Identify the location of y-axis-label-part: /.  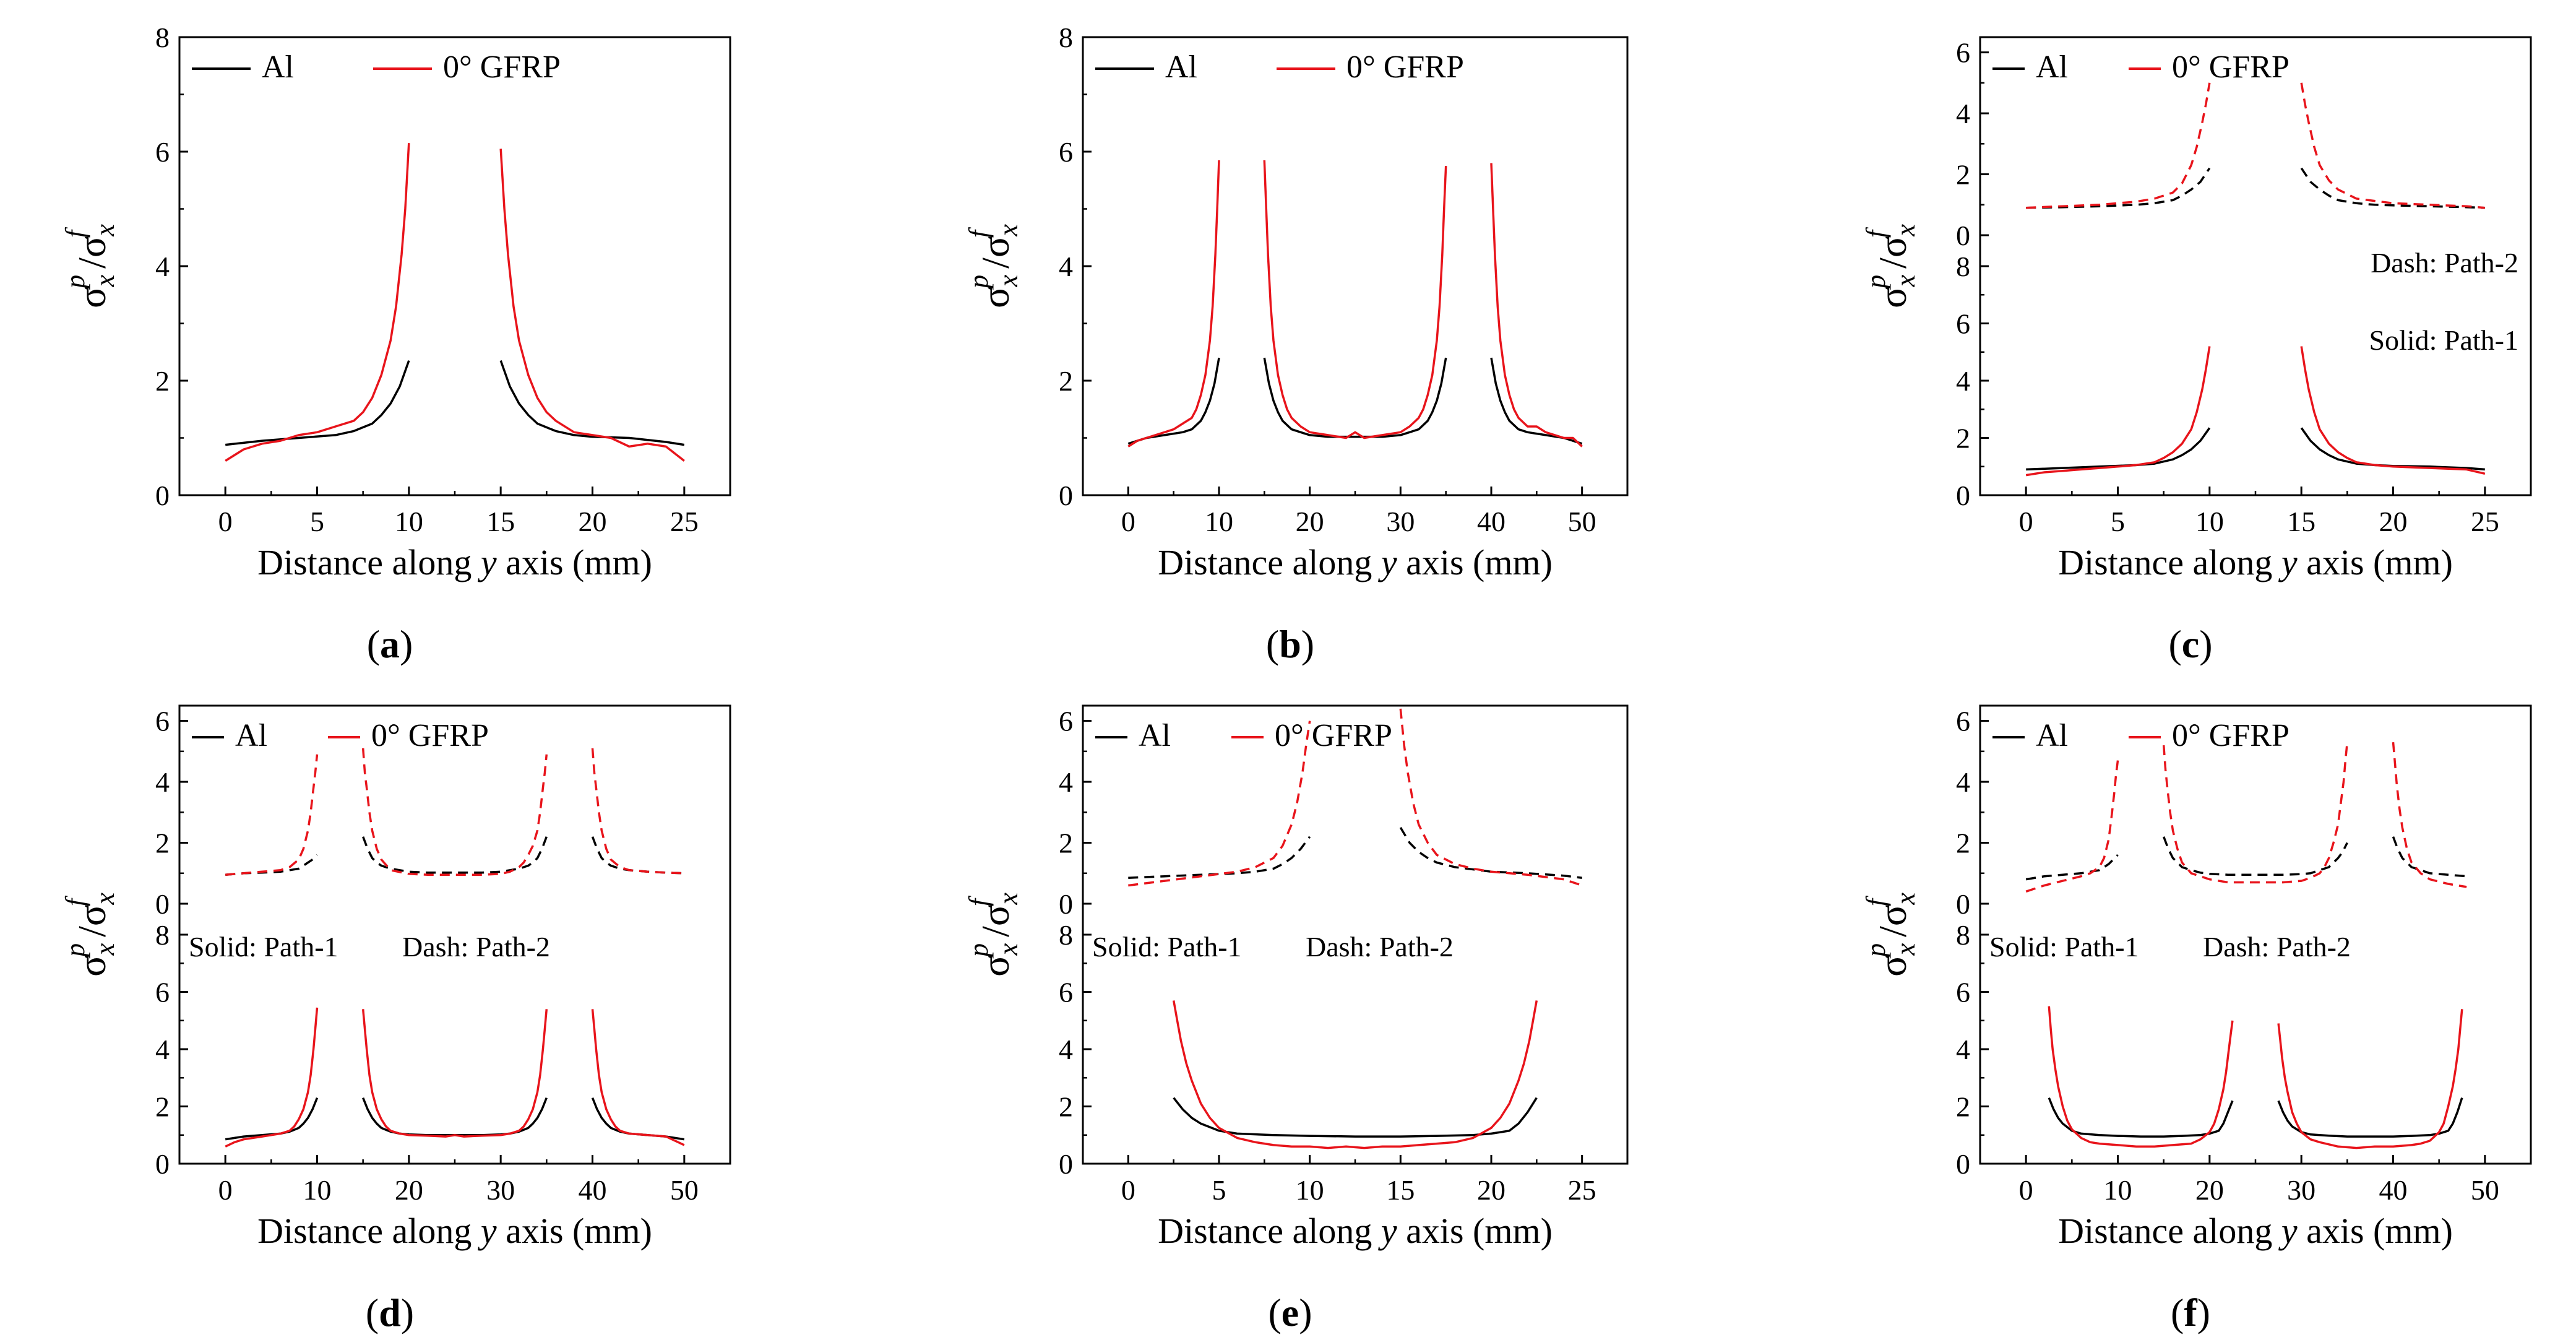
(92, 931).